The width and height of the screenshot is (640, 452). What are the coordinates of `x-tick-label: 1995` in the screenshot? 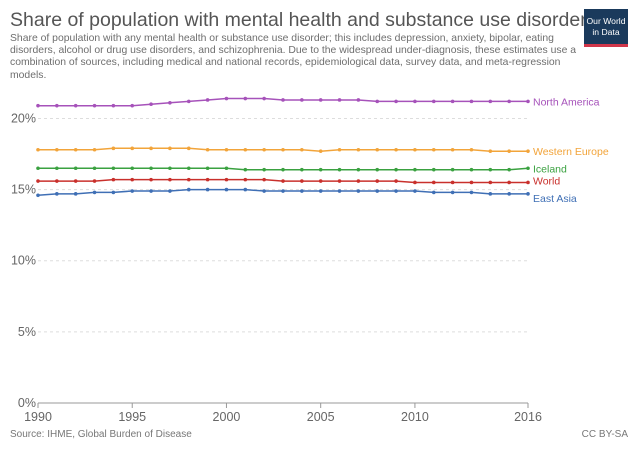 It's located at (132, 417).